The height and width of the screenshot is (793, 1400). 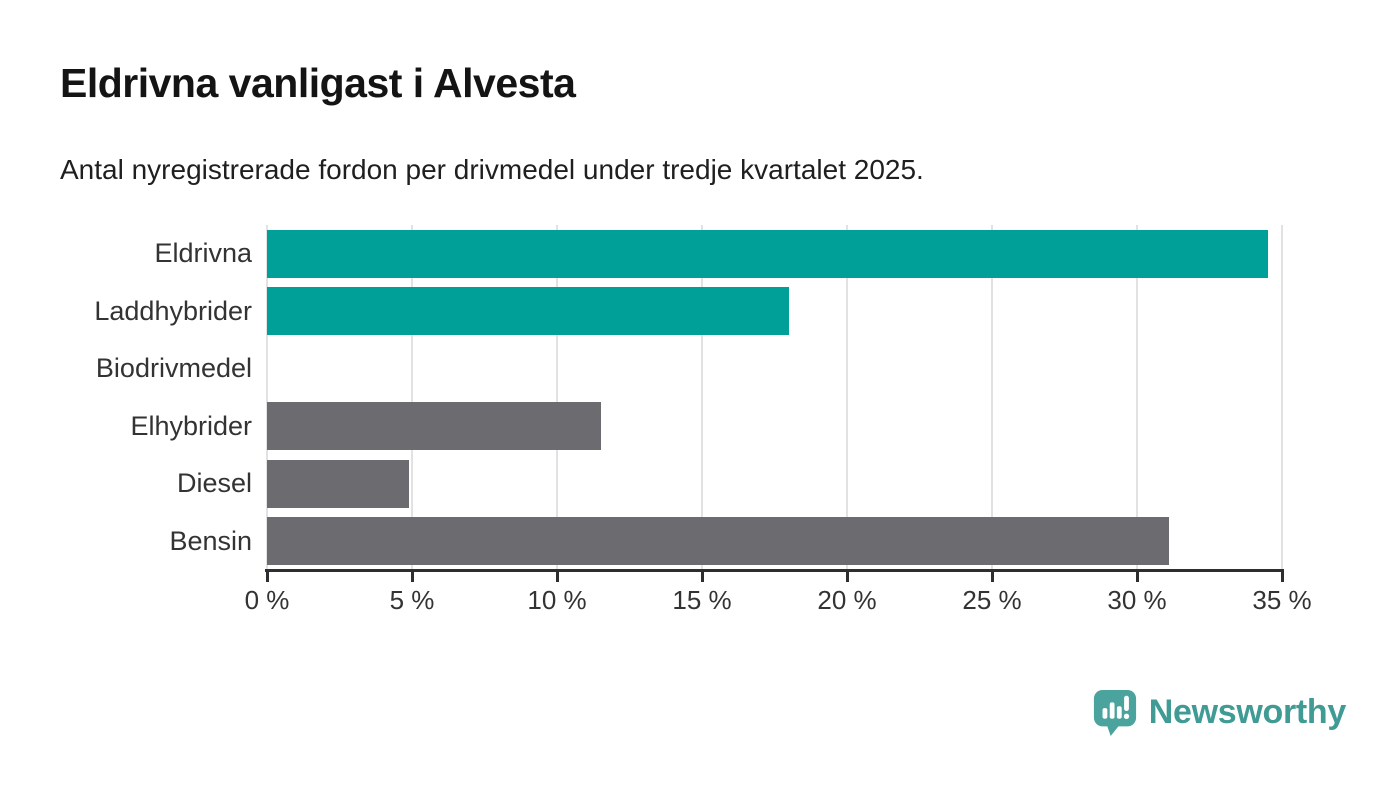 I want to click on brand-footer: Newsworthy, so click(x=1219, y=712).